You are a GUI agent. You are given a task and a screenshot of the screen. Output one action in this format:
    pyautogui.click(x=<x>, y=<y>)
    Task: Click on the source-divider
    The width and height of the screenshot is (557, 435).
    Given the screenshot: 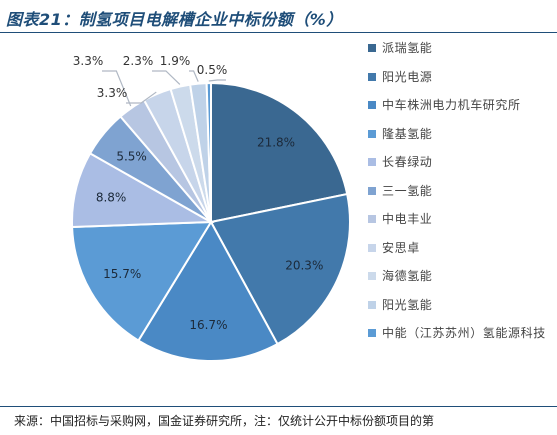 What is the action you would take?
    pyautogui.click(x=278, y=406)
    